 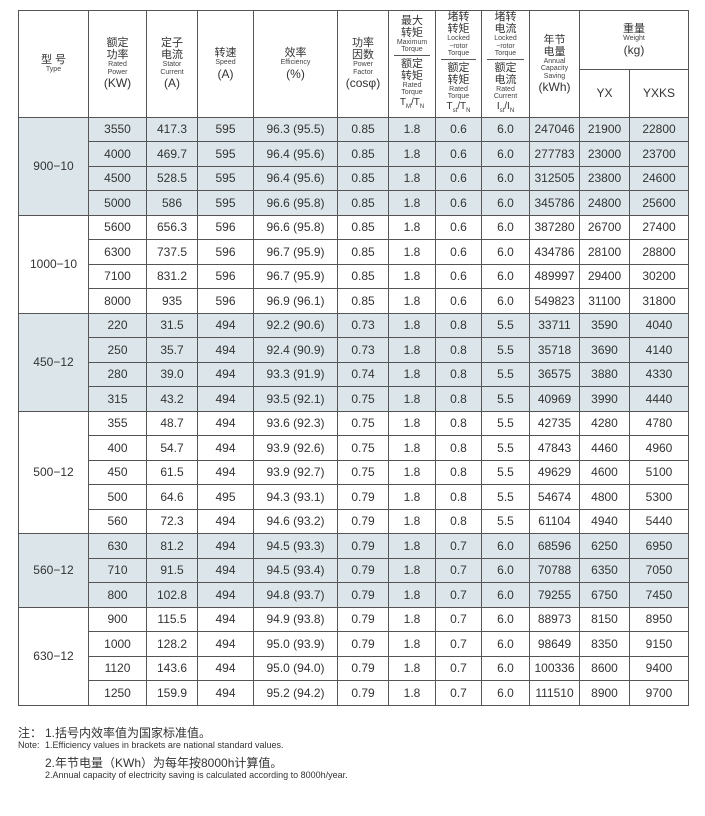 I want to click on data-cell: 102.8, so click(x=172, y=595).